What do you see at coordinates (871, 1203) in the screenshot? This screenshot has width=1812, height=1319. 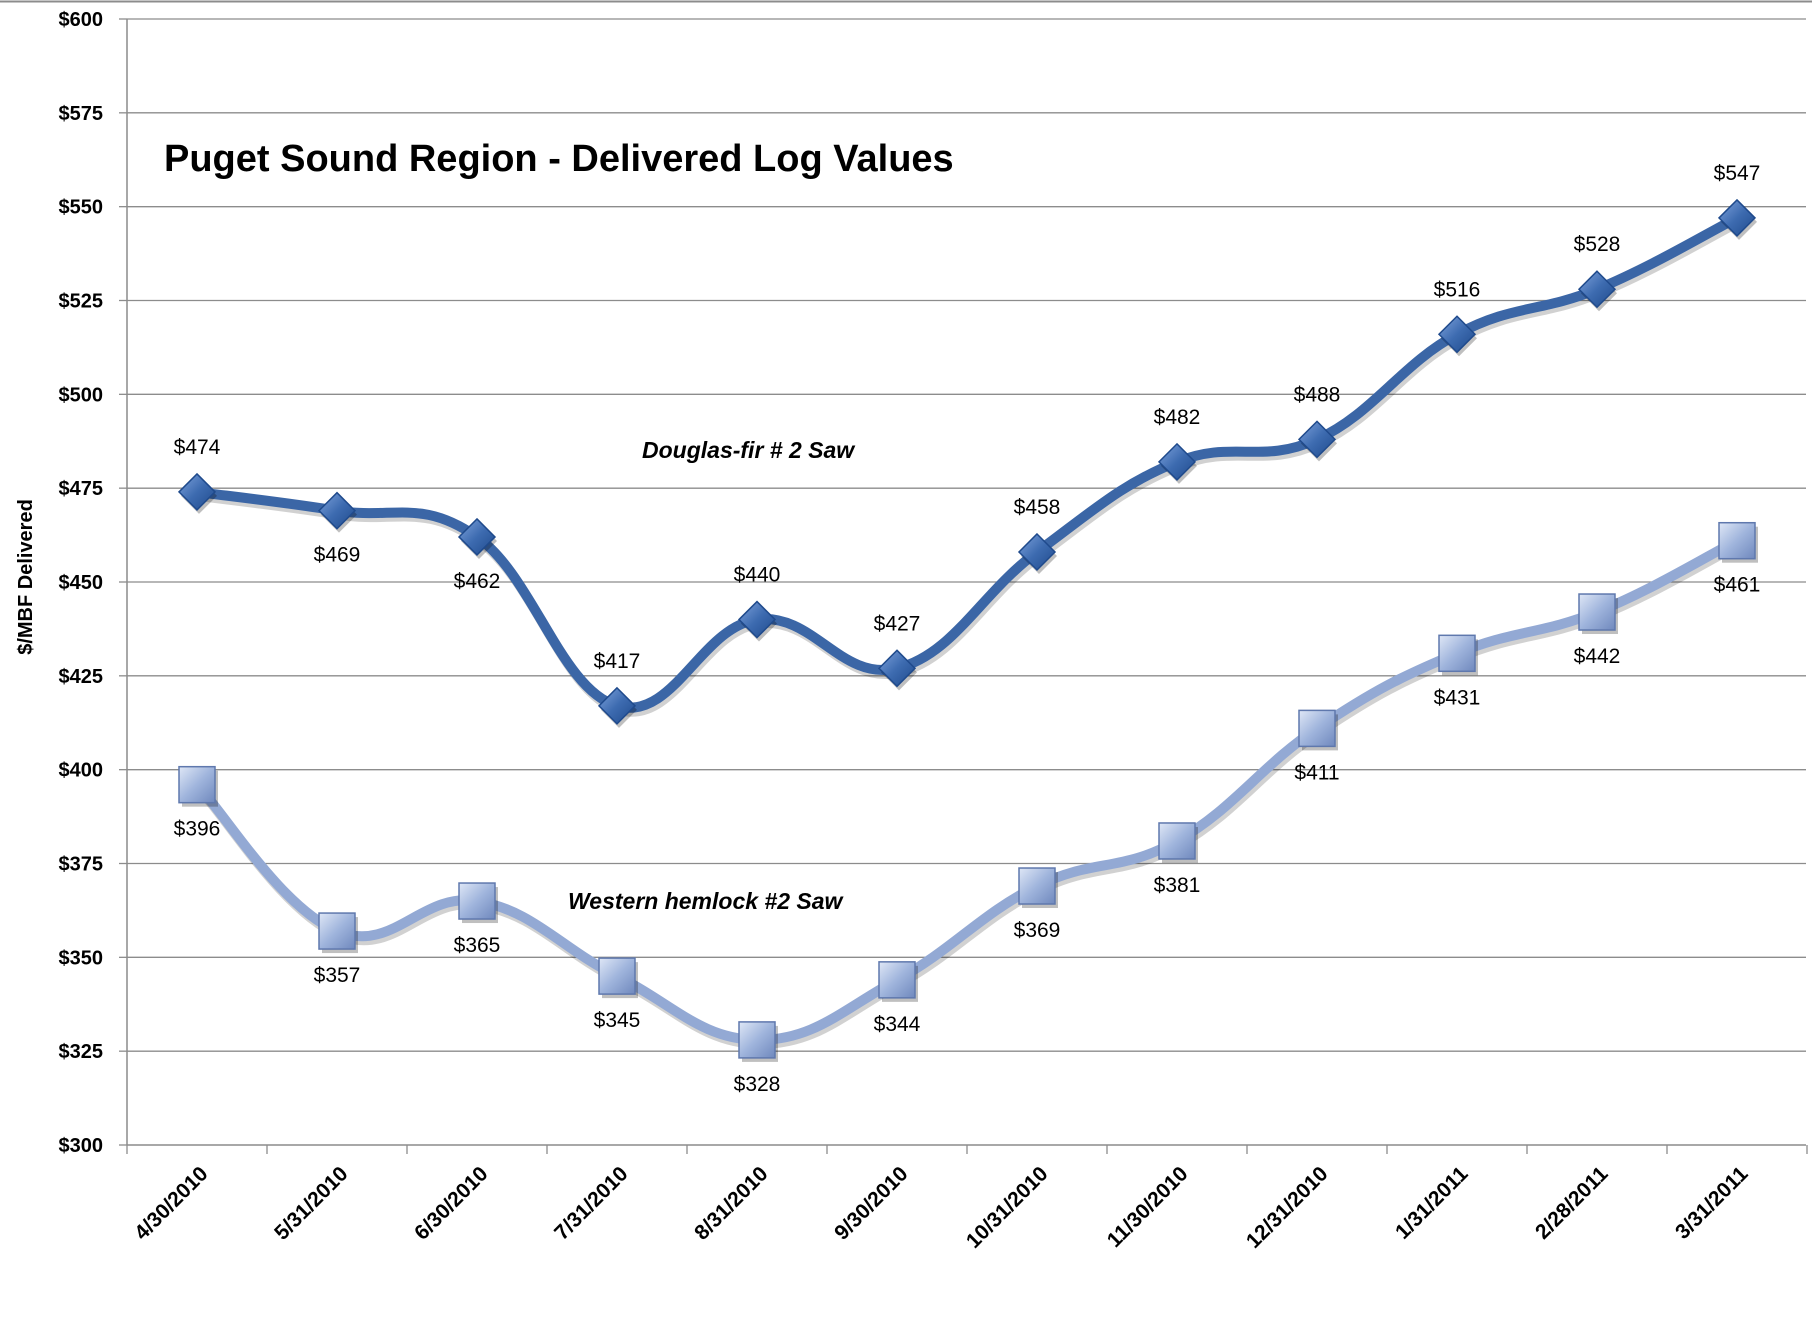 I see `x-tick-label: 9/30/2010` at bounding box center [871, 1203].